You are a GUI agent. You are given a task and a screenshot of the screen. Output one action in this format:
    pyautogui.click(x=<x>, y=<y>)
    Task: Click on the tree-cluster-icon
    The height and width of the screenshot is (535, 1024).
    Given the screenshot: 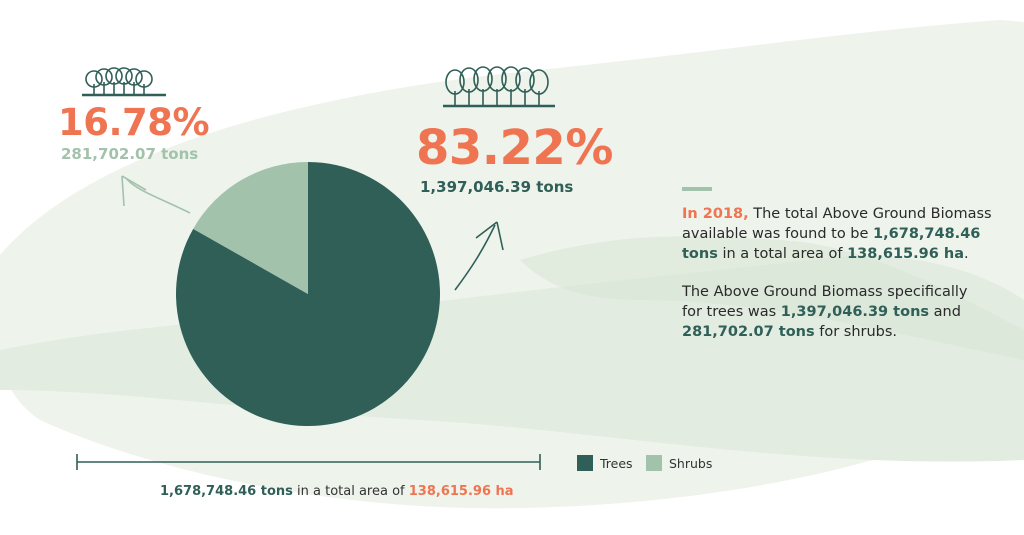 What is the action you would take?
    pyautogui.click(x=124, y=82)
    